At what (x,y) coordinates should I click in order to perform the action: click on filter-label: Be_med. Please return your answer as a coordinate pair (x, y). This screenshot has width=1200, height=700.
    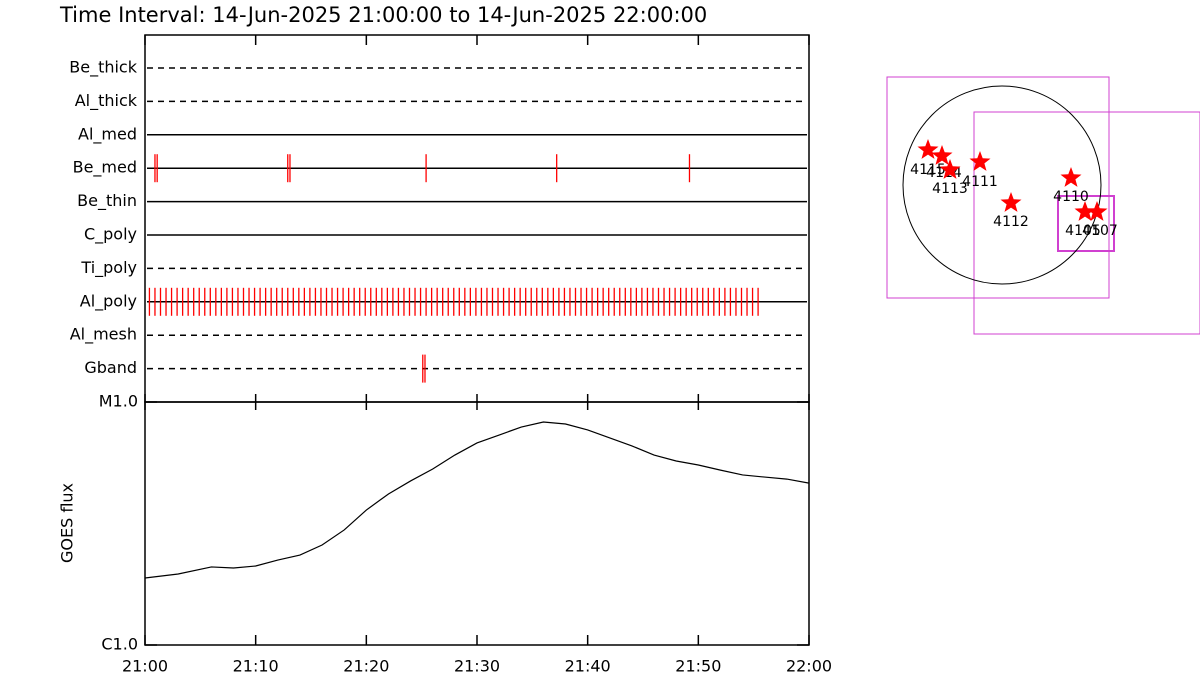
    Looking at the image, I should click on (105, 168).